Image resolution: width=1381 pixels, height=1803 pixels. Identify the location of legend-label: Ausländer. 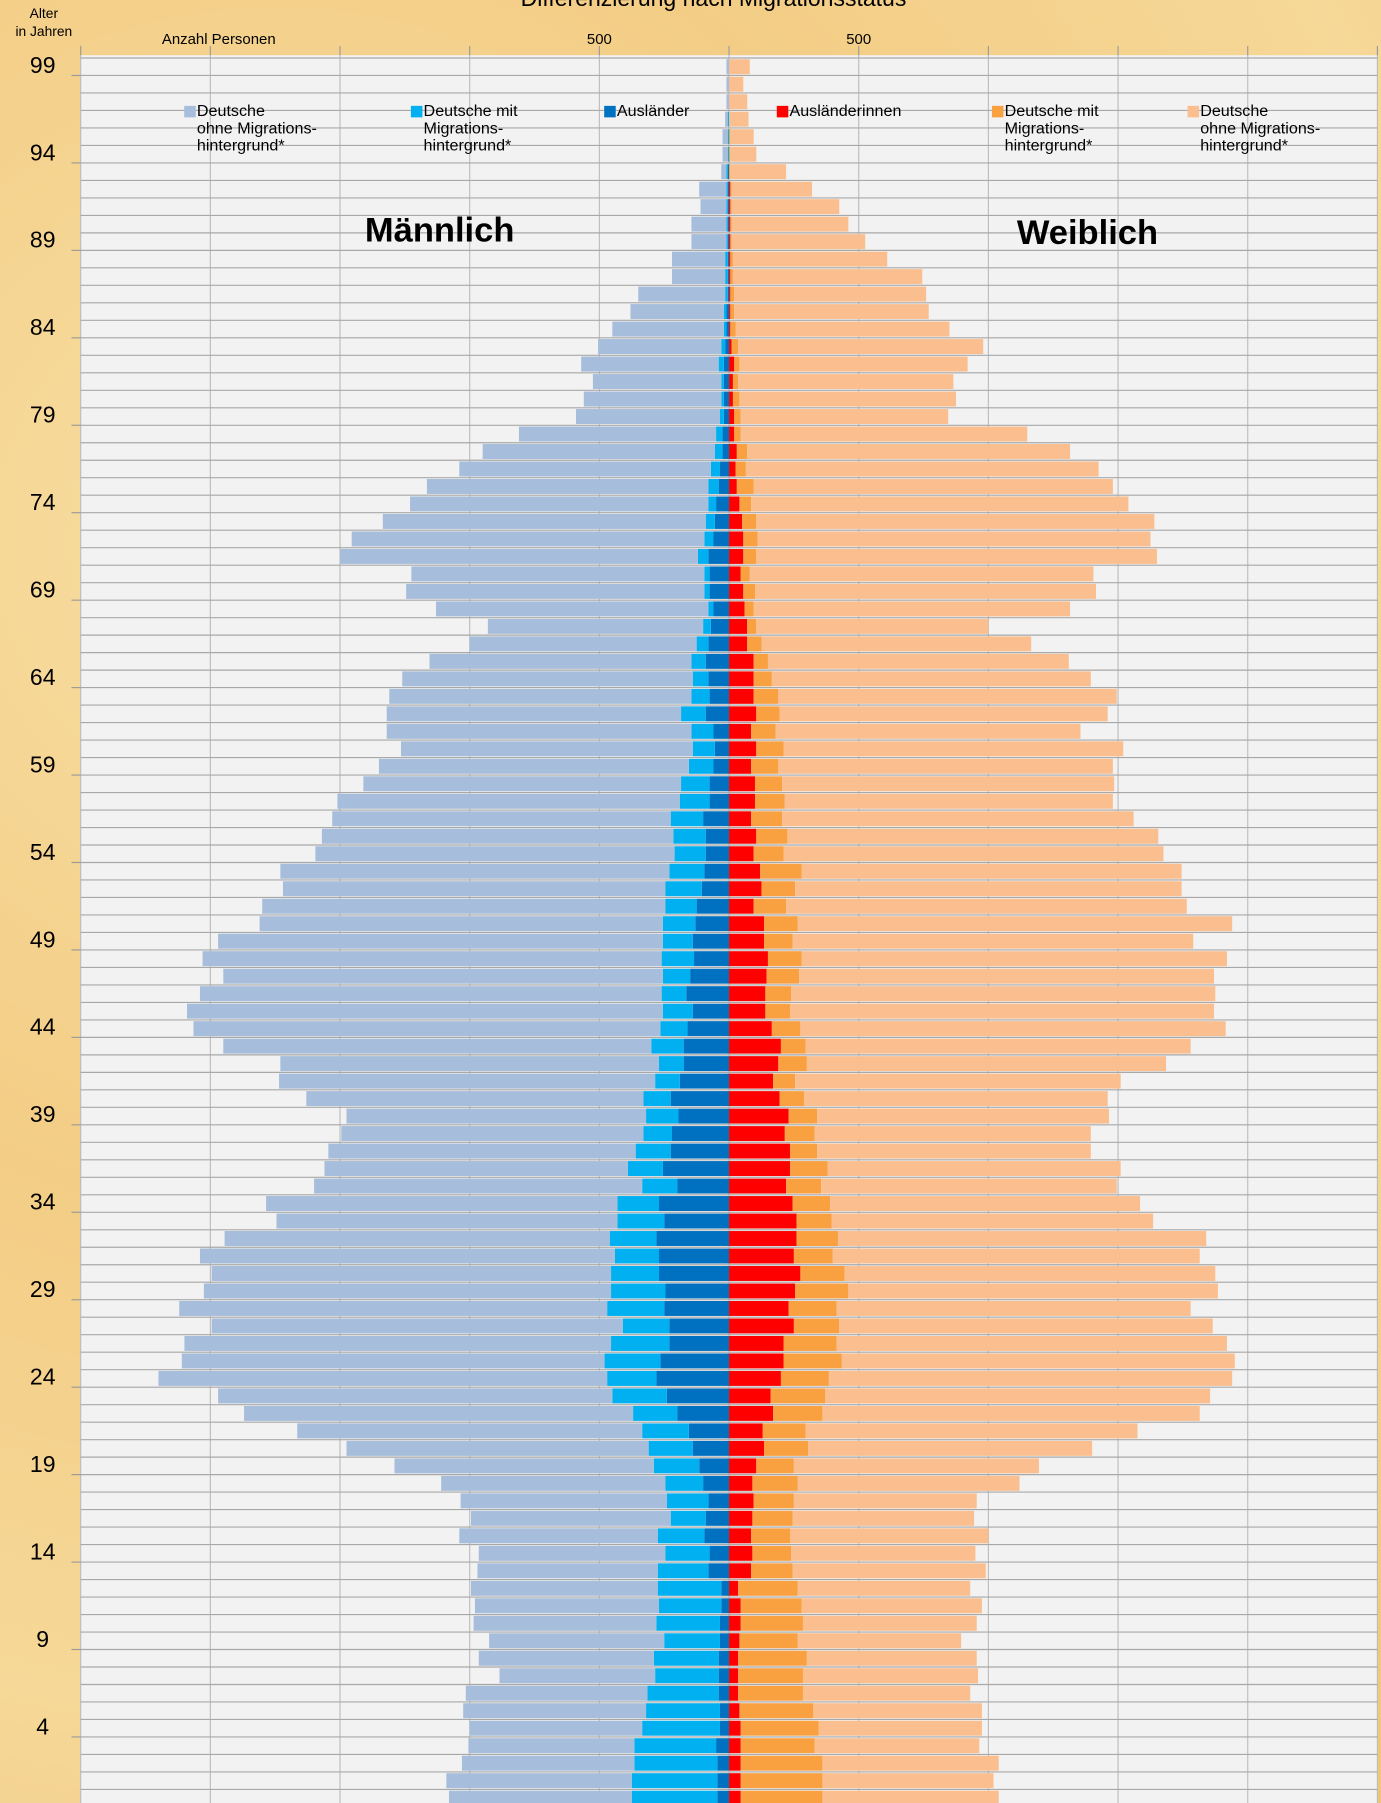
(653, 111).